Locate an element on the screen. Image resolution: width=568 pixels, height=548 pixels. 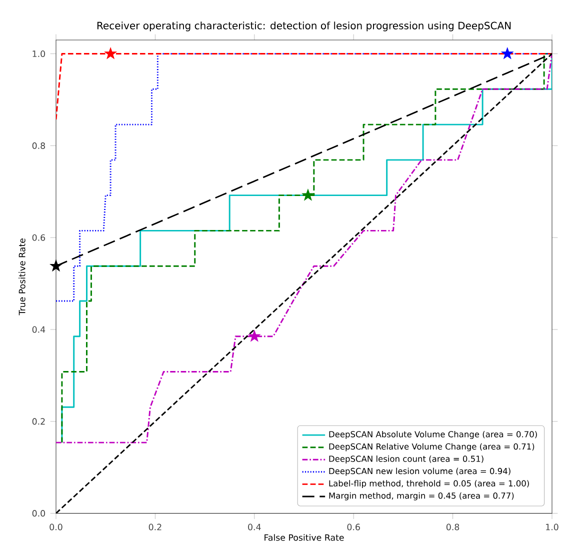
x-tick-label: 0.4 is located at coordinates (254, 527).